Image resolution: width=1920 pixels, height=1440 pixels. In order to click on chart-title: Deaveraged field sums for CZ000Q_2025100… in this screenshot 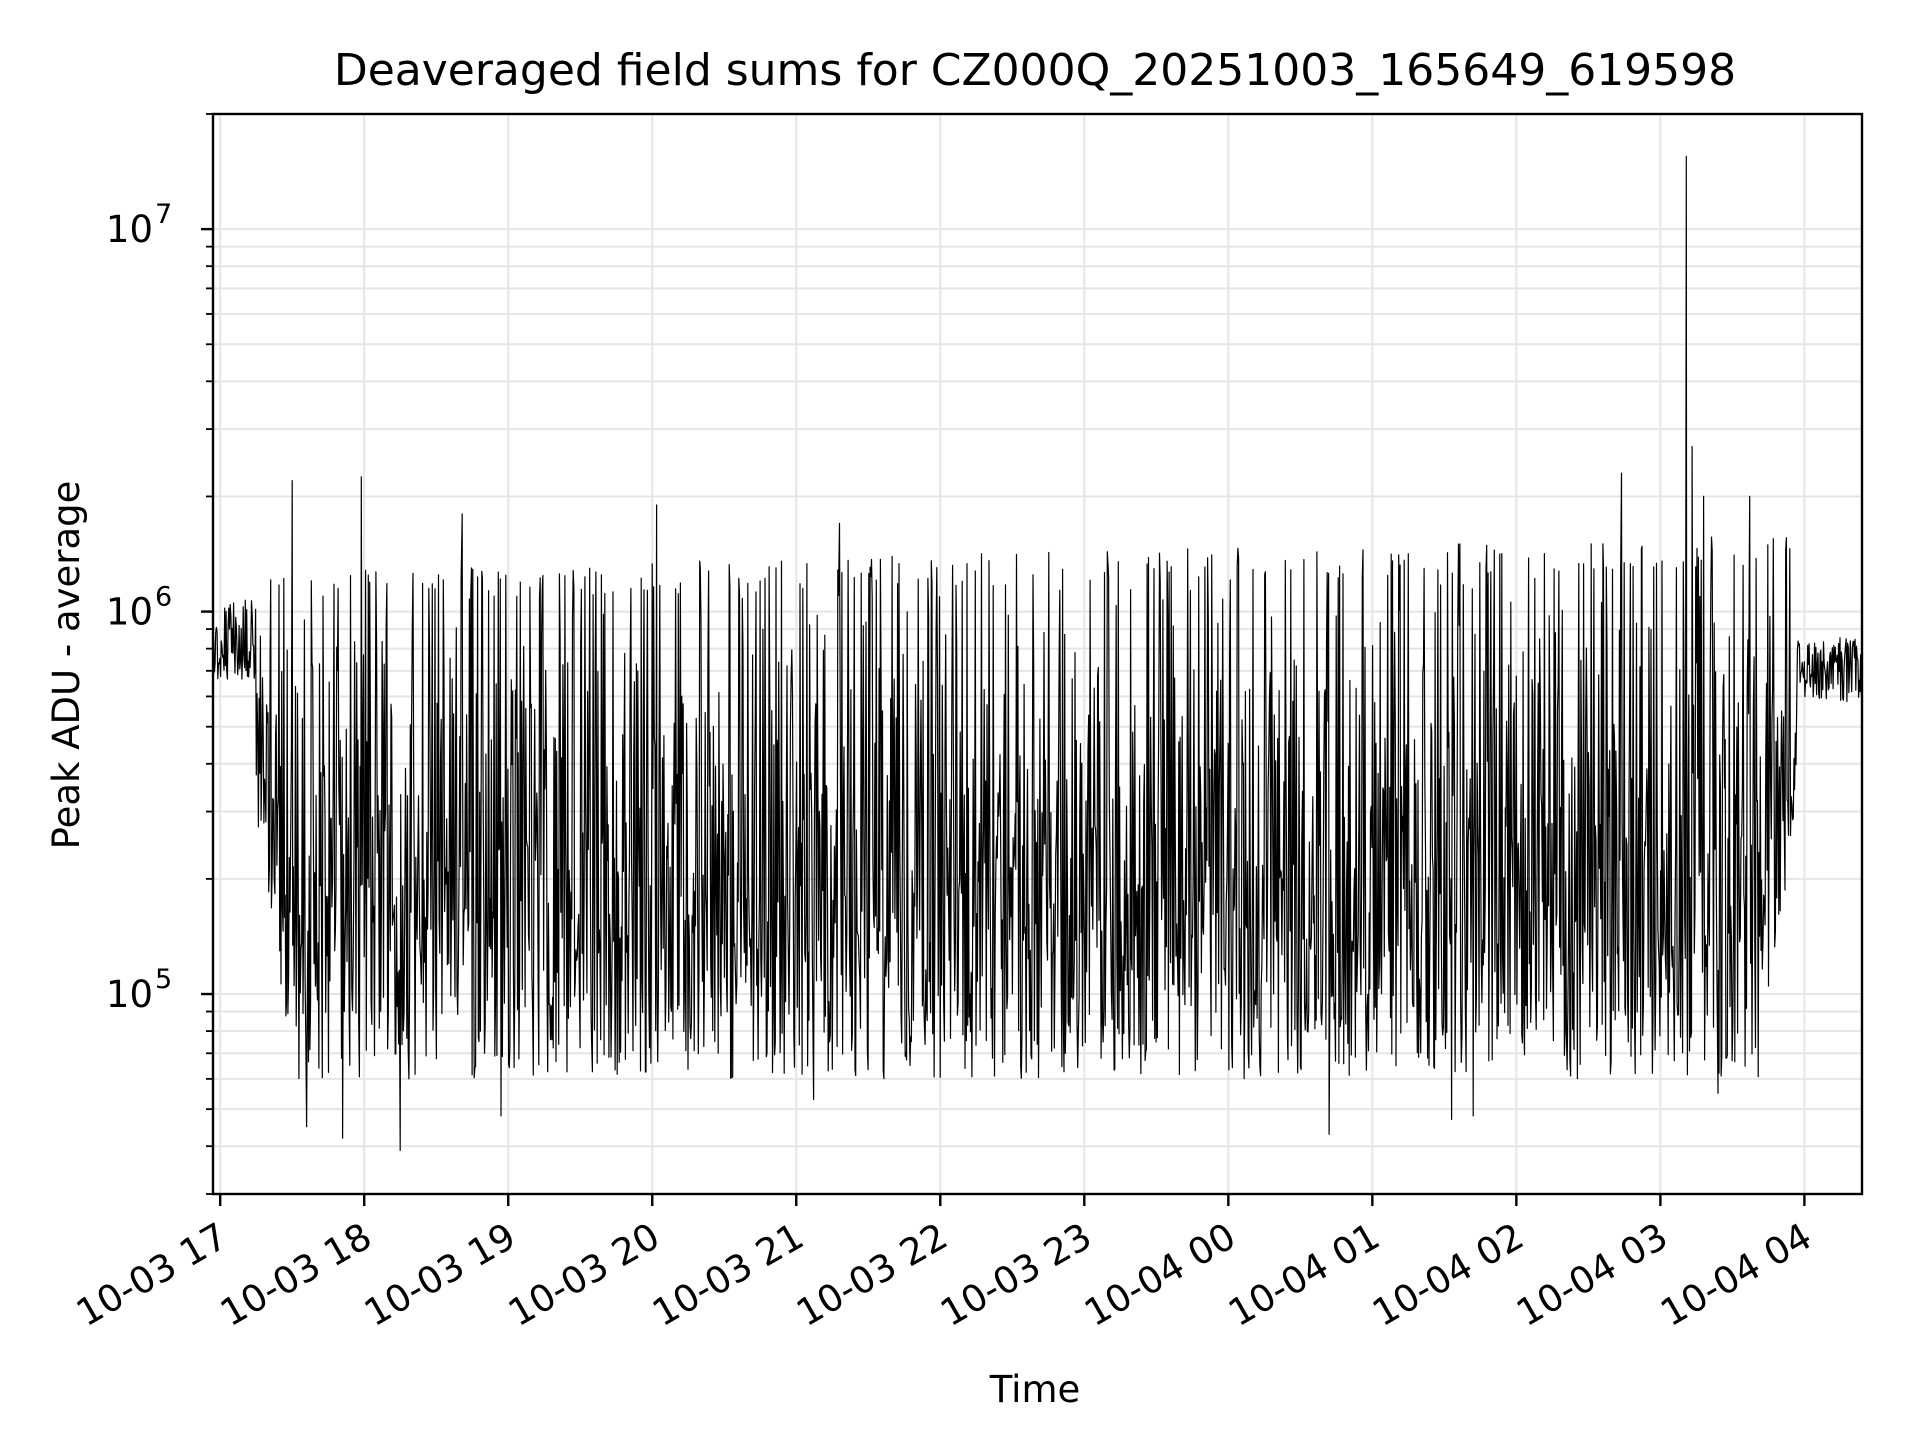, I will do `click(1035, 70)`.